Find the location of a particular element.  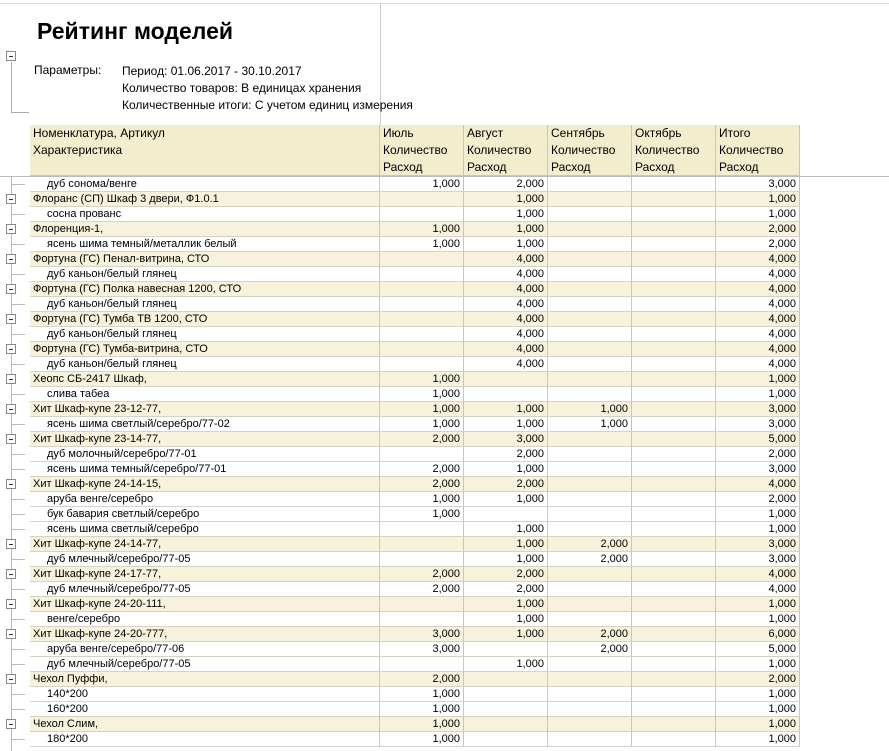

row-name: Флоренция-1, is located at coordinates (205, 229).